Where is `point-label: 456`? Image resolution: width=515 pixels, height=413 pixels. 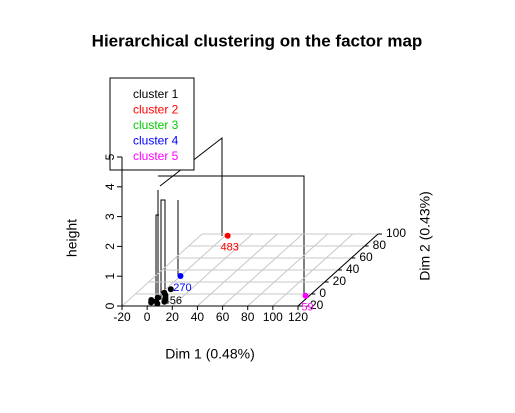
point-label: 456 is located at coordinates (173, 301).